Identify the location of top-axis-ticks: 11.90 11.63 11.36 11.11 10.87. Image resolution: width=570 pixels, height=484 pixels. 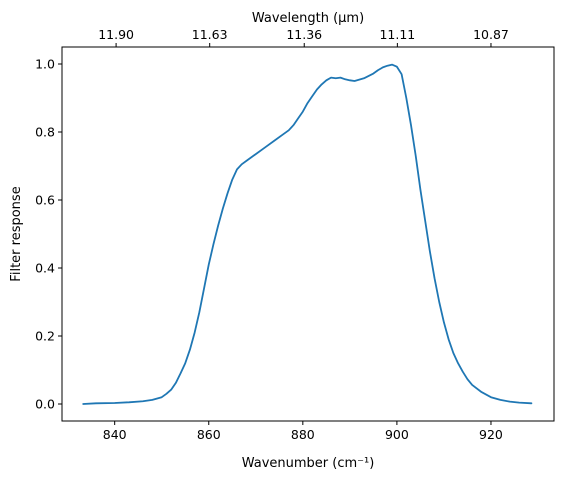
(303, 37).